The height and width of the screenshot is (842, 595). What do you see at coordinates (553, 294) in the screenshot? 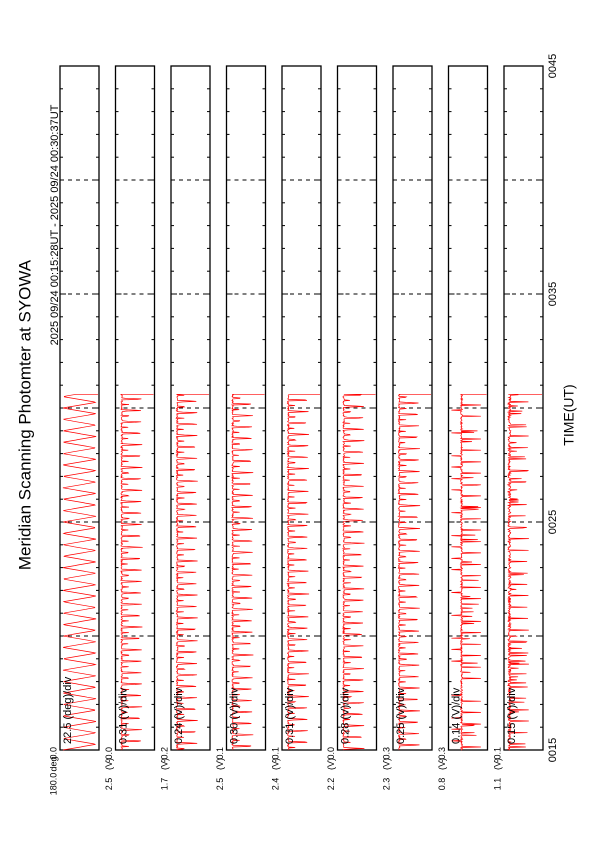
I see `x-tick-label: 0035` at bounding box center [553, 294].